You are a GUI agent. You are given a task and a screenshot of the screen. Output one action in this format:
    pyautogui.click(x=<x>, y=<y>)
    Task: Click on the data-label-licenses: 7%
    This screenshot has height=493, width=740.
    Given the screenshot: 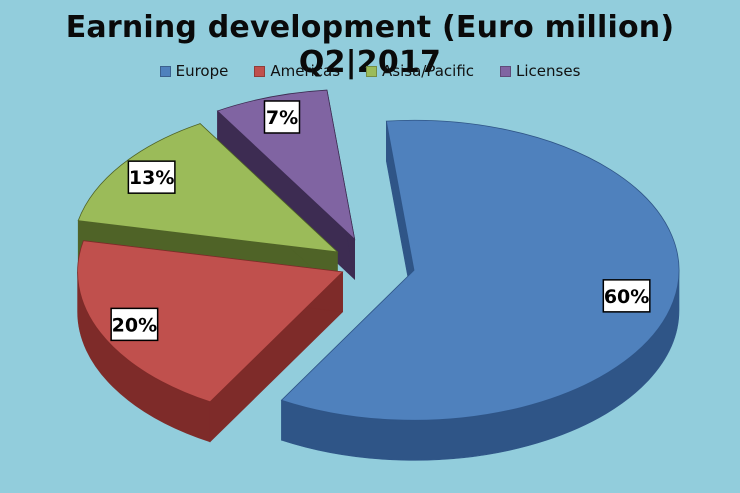 What is the action you would take?
    pyautogui.click(x=282, y=117)
    